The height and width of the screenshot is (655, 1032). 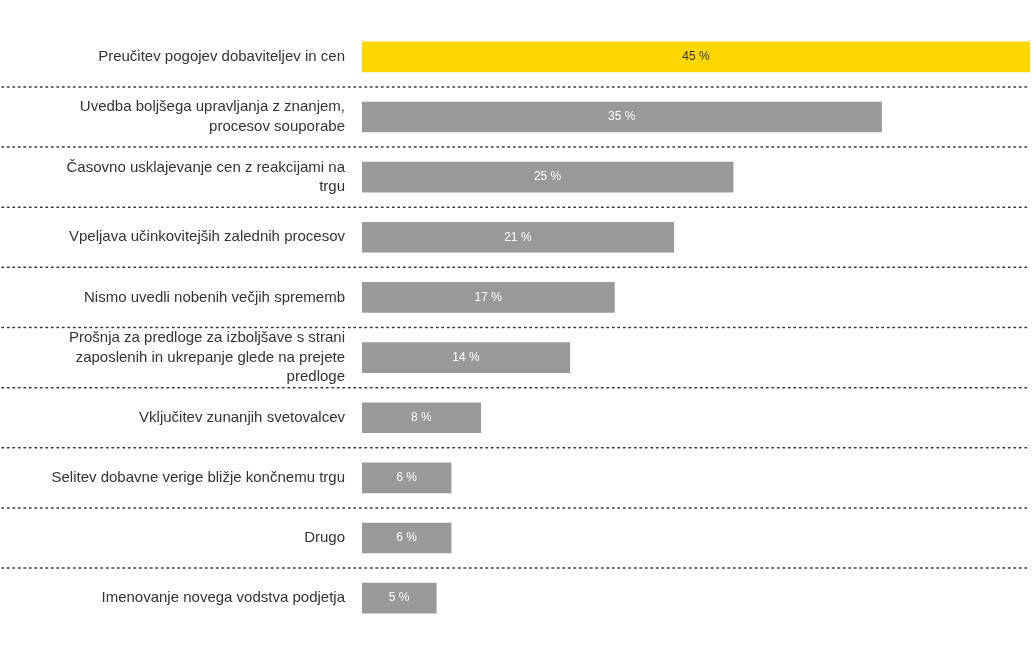 I want to click on y-tick-label: Uvedba boljšega upravljanja z znanjem, procesov souporabe, so click(x=212, y=115).